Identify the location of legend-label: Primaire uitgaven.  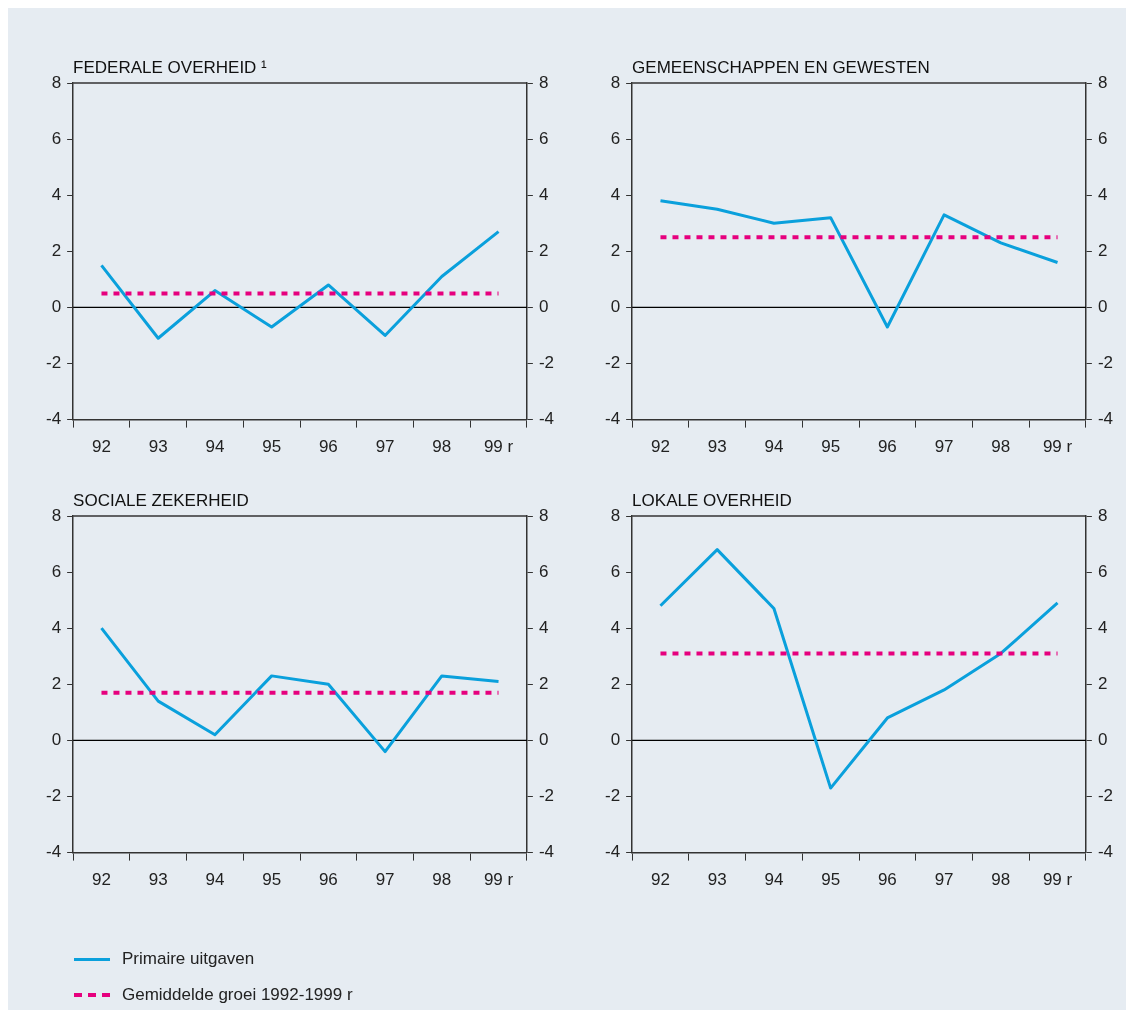
(188, 959).